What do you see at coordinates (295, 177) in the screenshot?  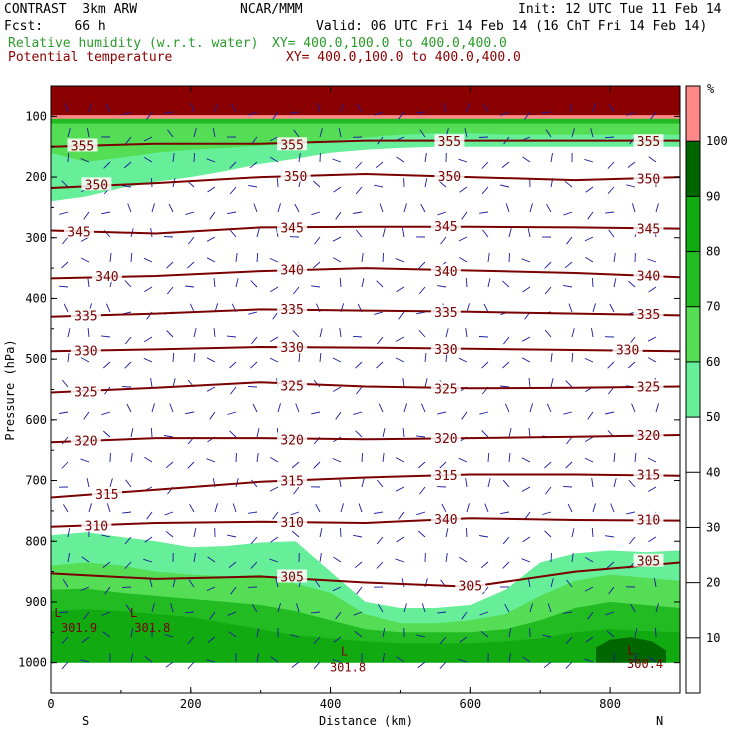 I see `theta-label: 350` at bounding box center [295, 177].